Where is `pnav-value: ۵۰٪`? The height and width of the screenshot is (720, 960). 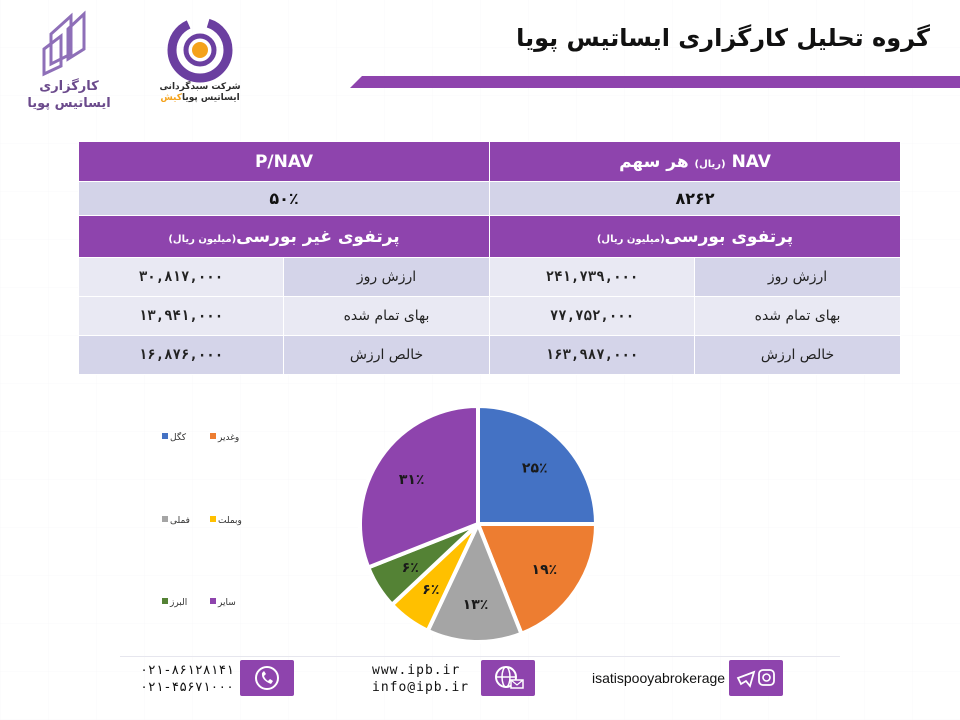
pnav-value: ۵۰٪ is located at coordinates (284, 198).